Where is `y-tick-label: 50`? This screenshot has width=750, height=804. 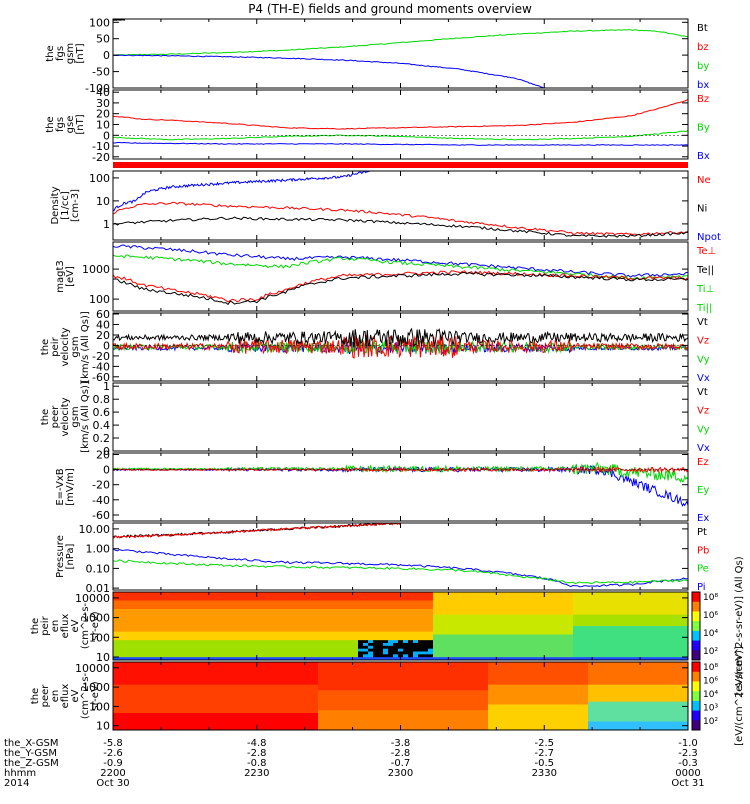 y-tick-label: 50 is located at coordinates (103, 39).